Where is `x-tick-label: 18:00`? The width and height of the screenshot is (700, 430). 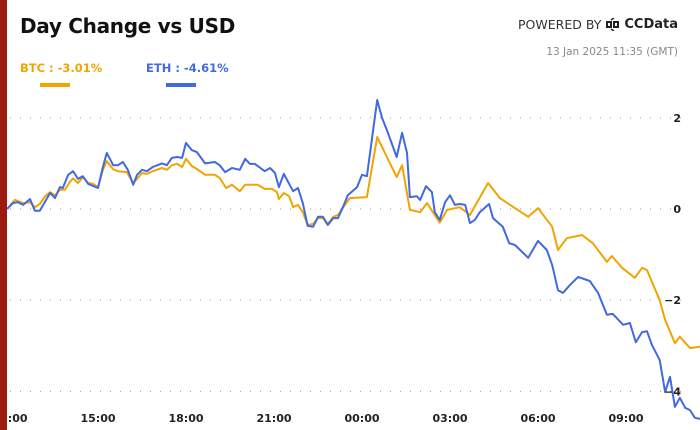 x-tick-label: 18:00 is located at coordinates (185, 418).